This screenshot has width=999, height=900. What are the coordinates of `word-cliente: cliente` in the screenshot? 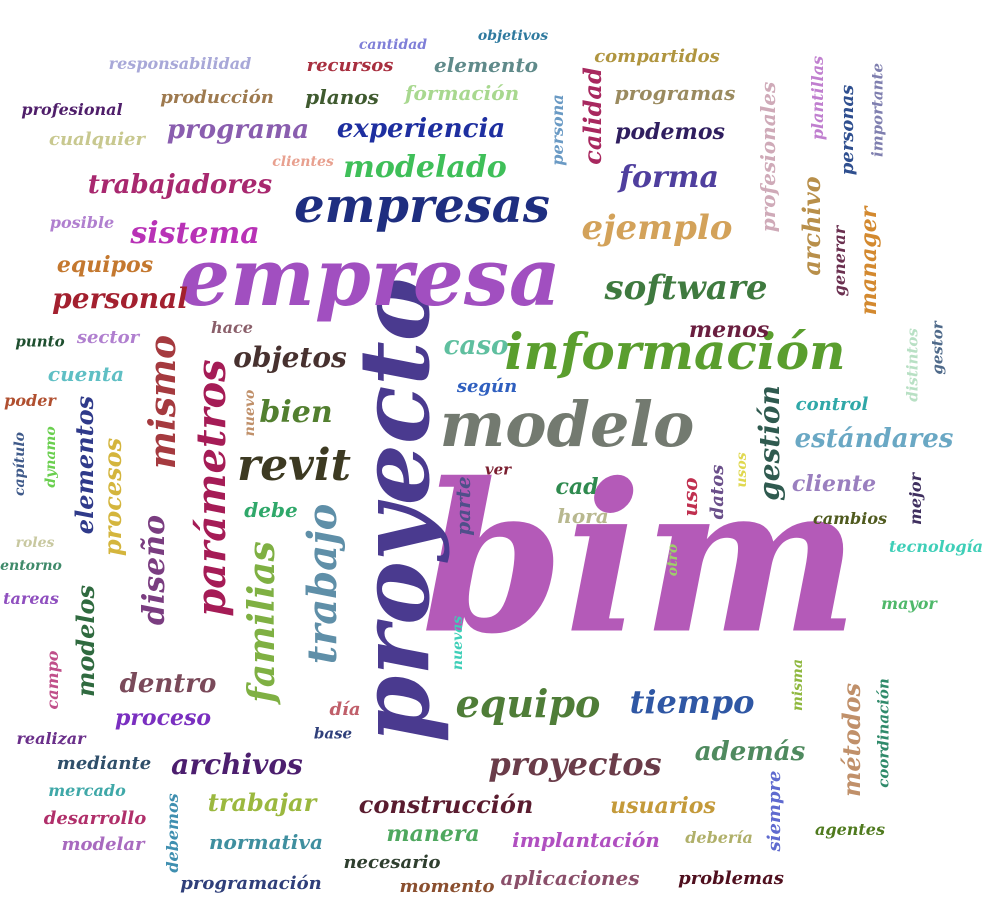 It's located at (834, 484).